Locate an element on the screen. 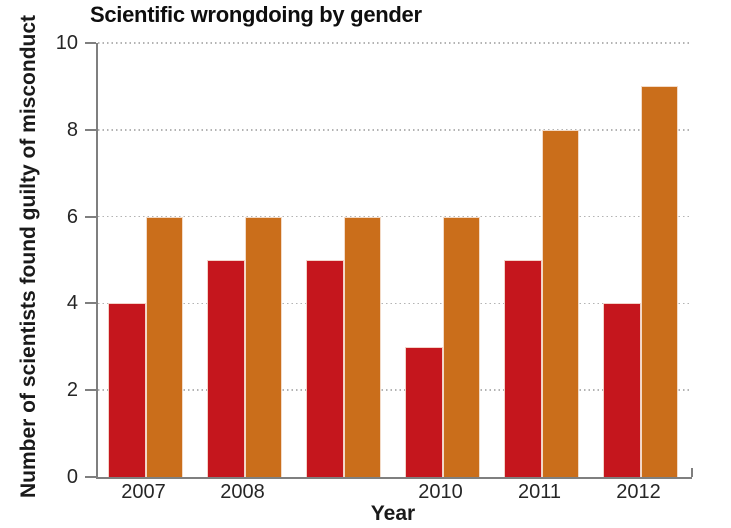  y-tick-label-2: 2 is located at coordinates (72, 390).